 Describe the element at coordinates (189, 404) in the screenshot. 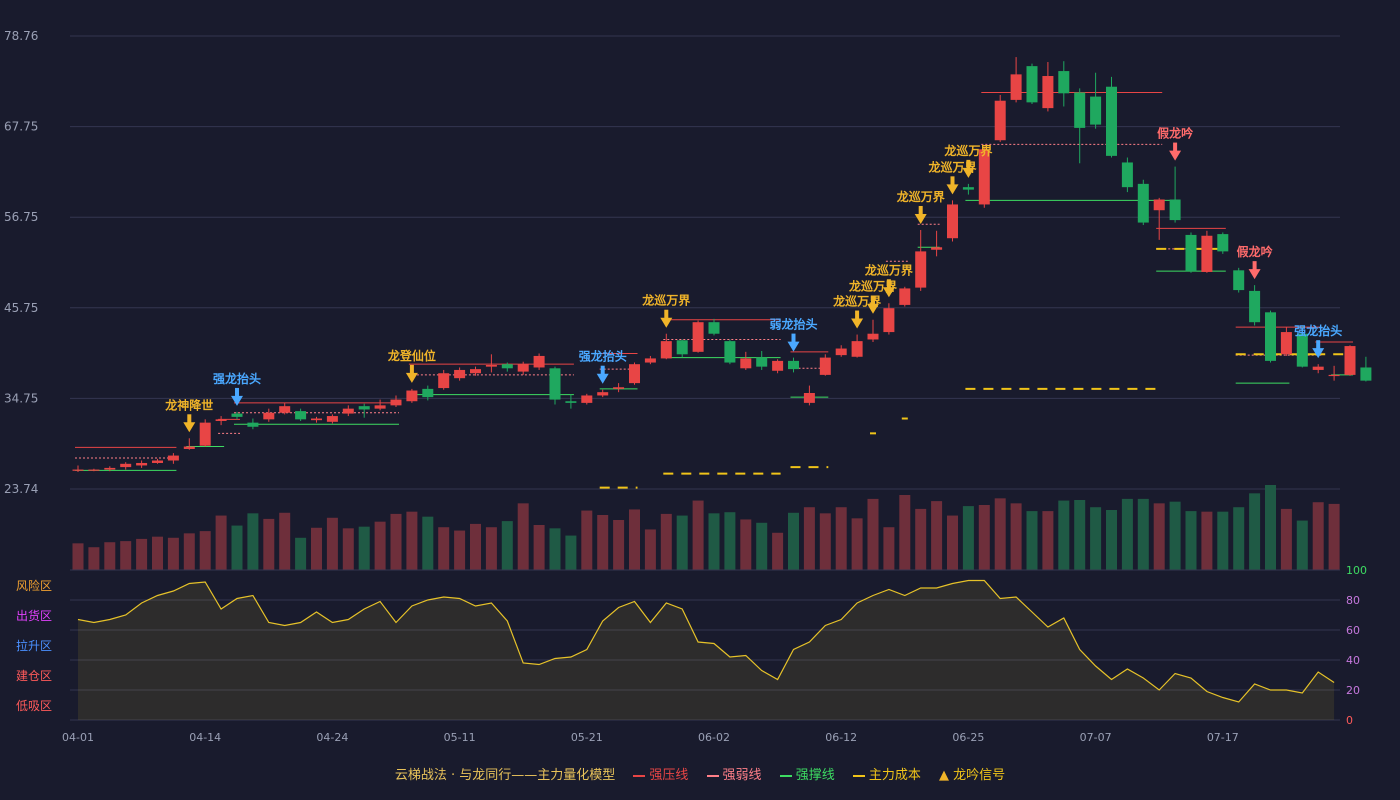

I see `signal-label: 龙神降世` at that location.